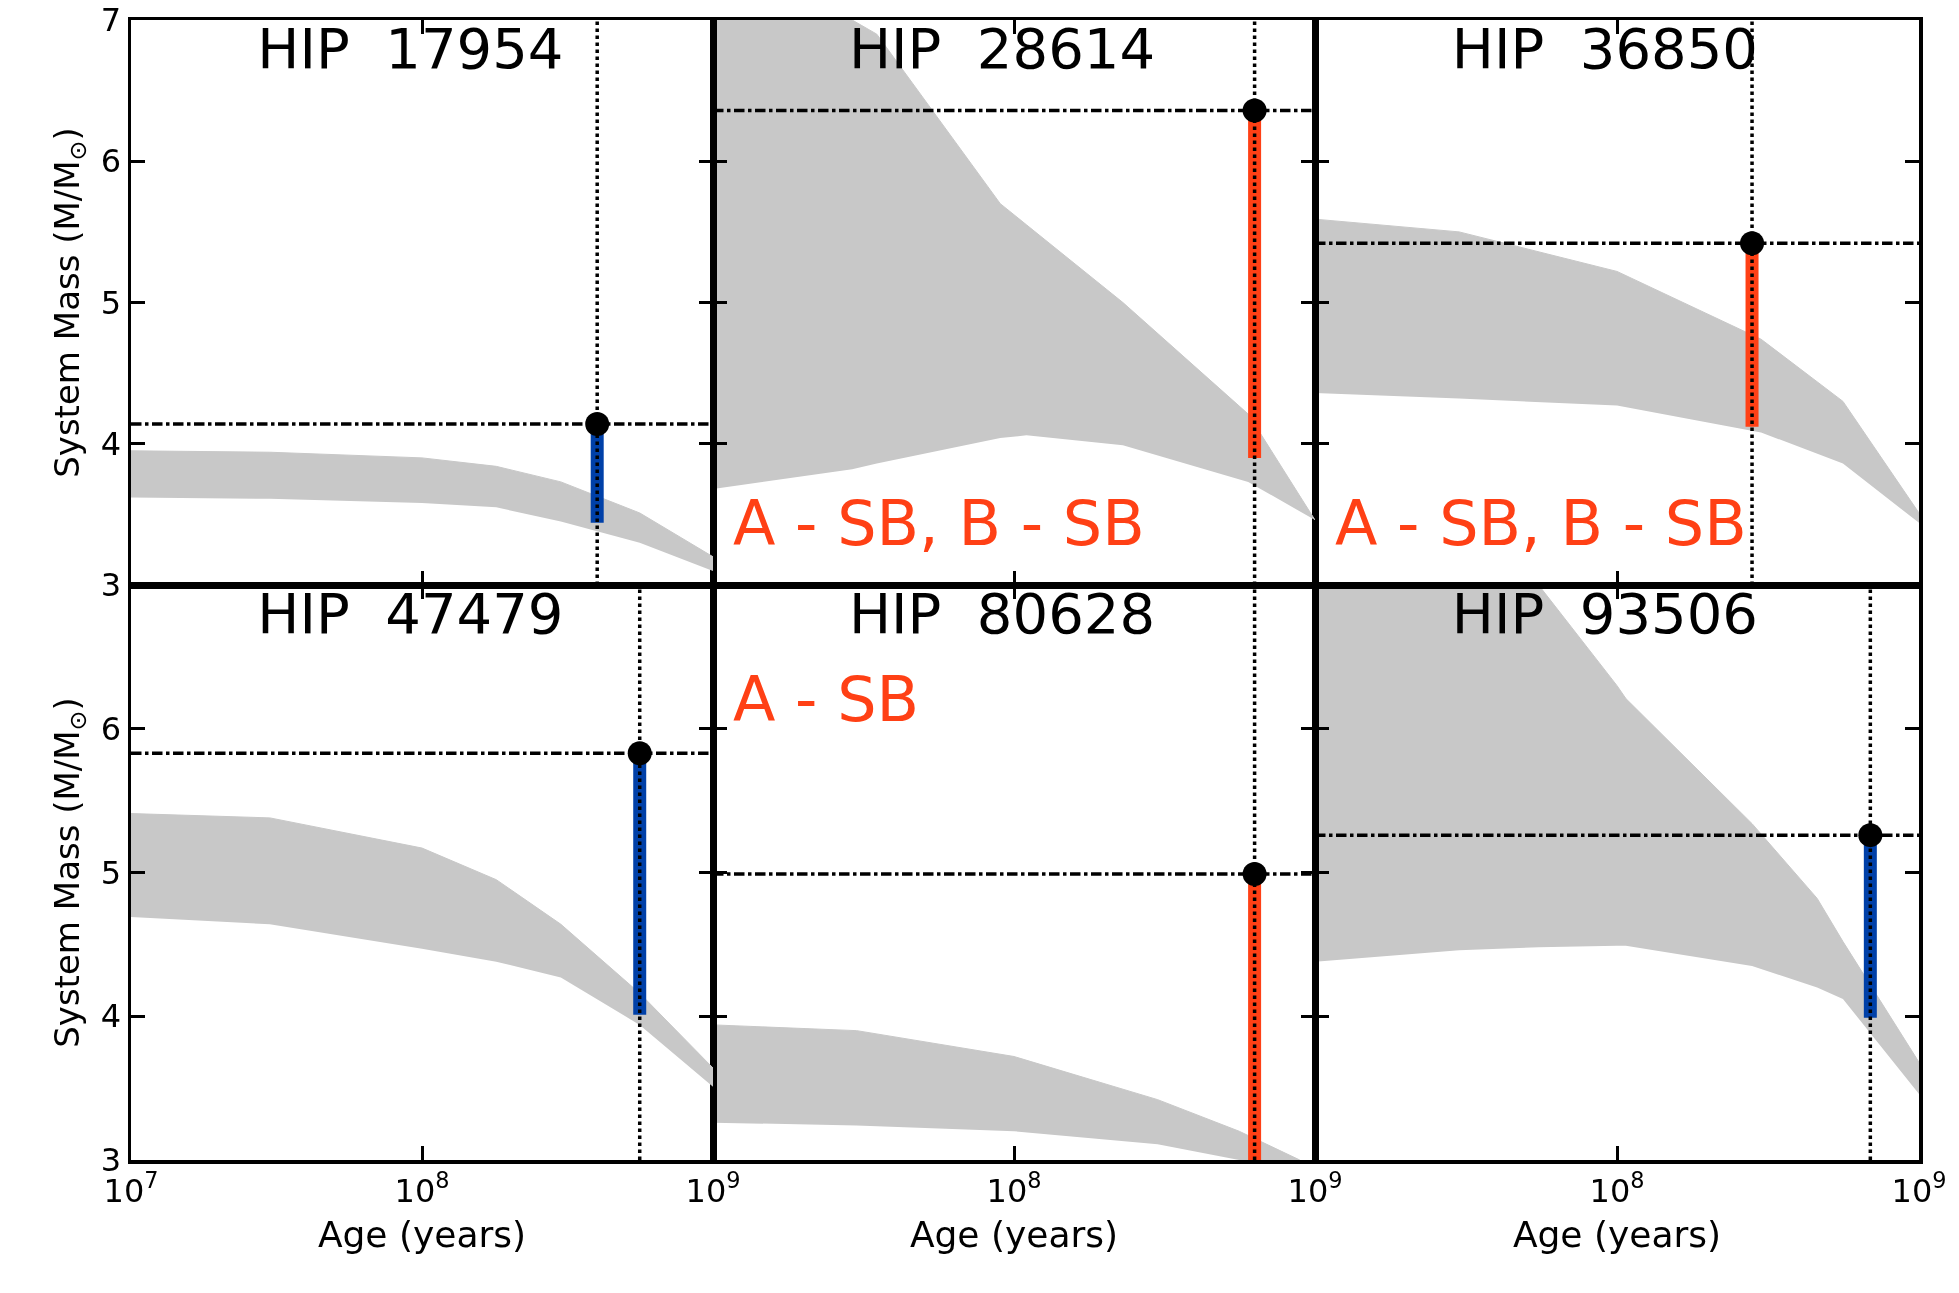 This screenshot has height=1293, width=1959. What do you see at coordinates (826, 699) in the screenshot?
I see `annotation: A - SB` at bounding box center [826, 699].